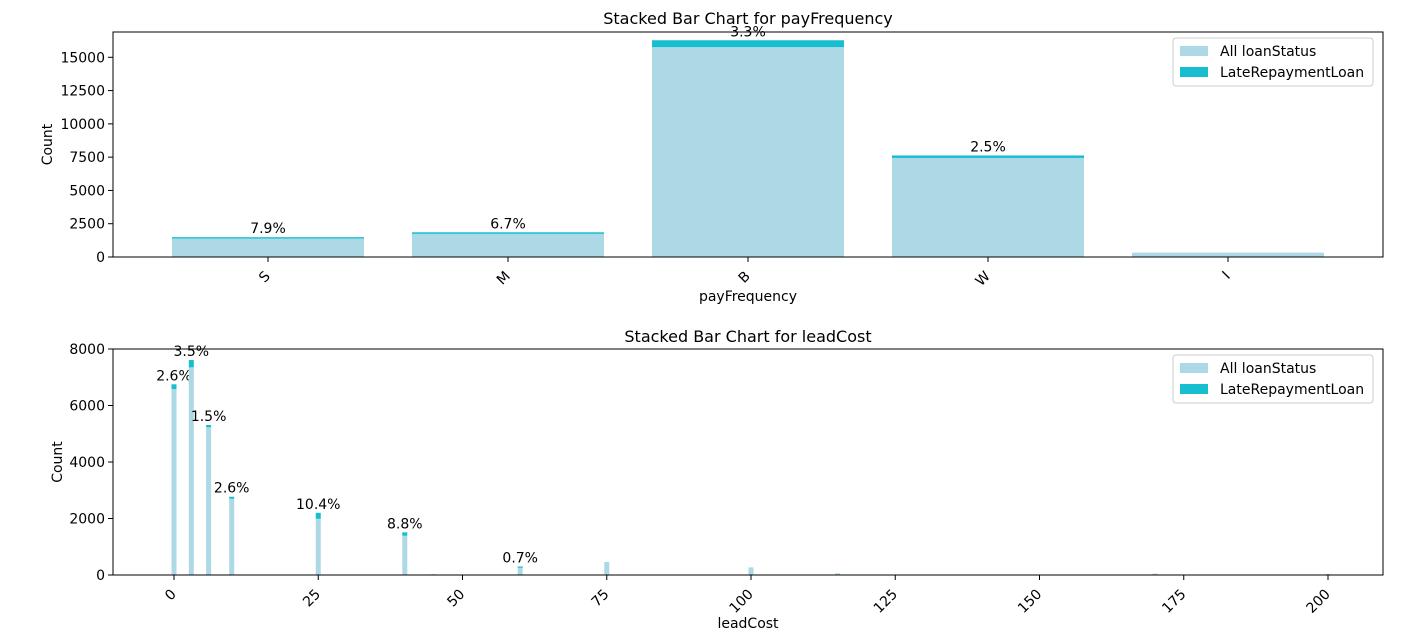 Image resolution: width=1411 pixels, height=641 pixels. What do you see at coordinates (82, 58) in the screenshot?
I see `y-tick-label: 15000` at bounding box center [82, 58].